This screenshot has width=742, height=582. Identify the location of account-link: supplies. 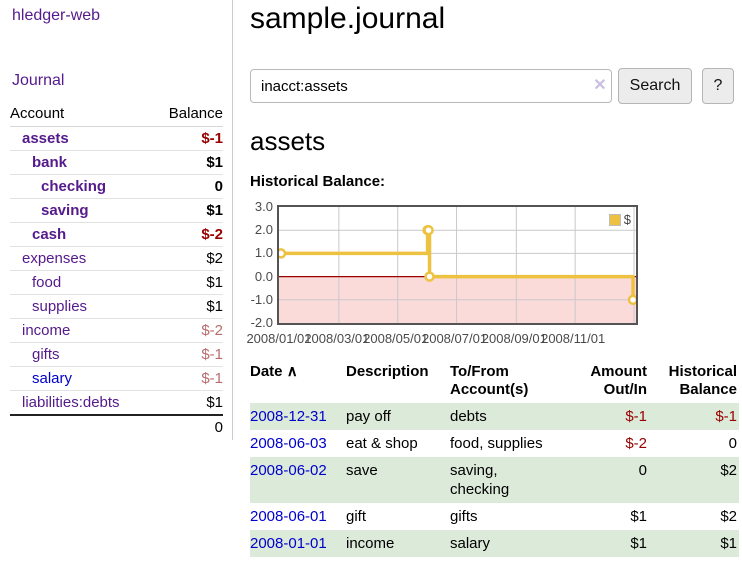
(60, 306).